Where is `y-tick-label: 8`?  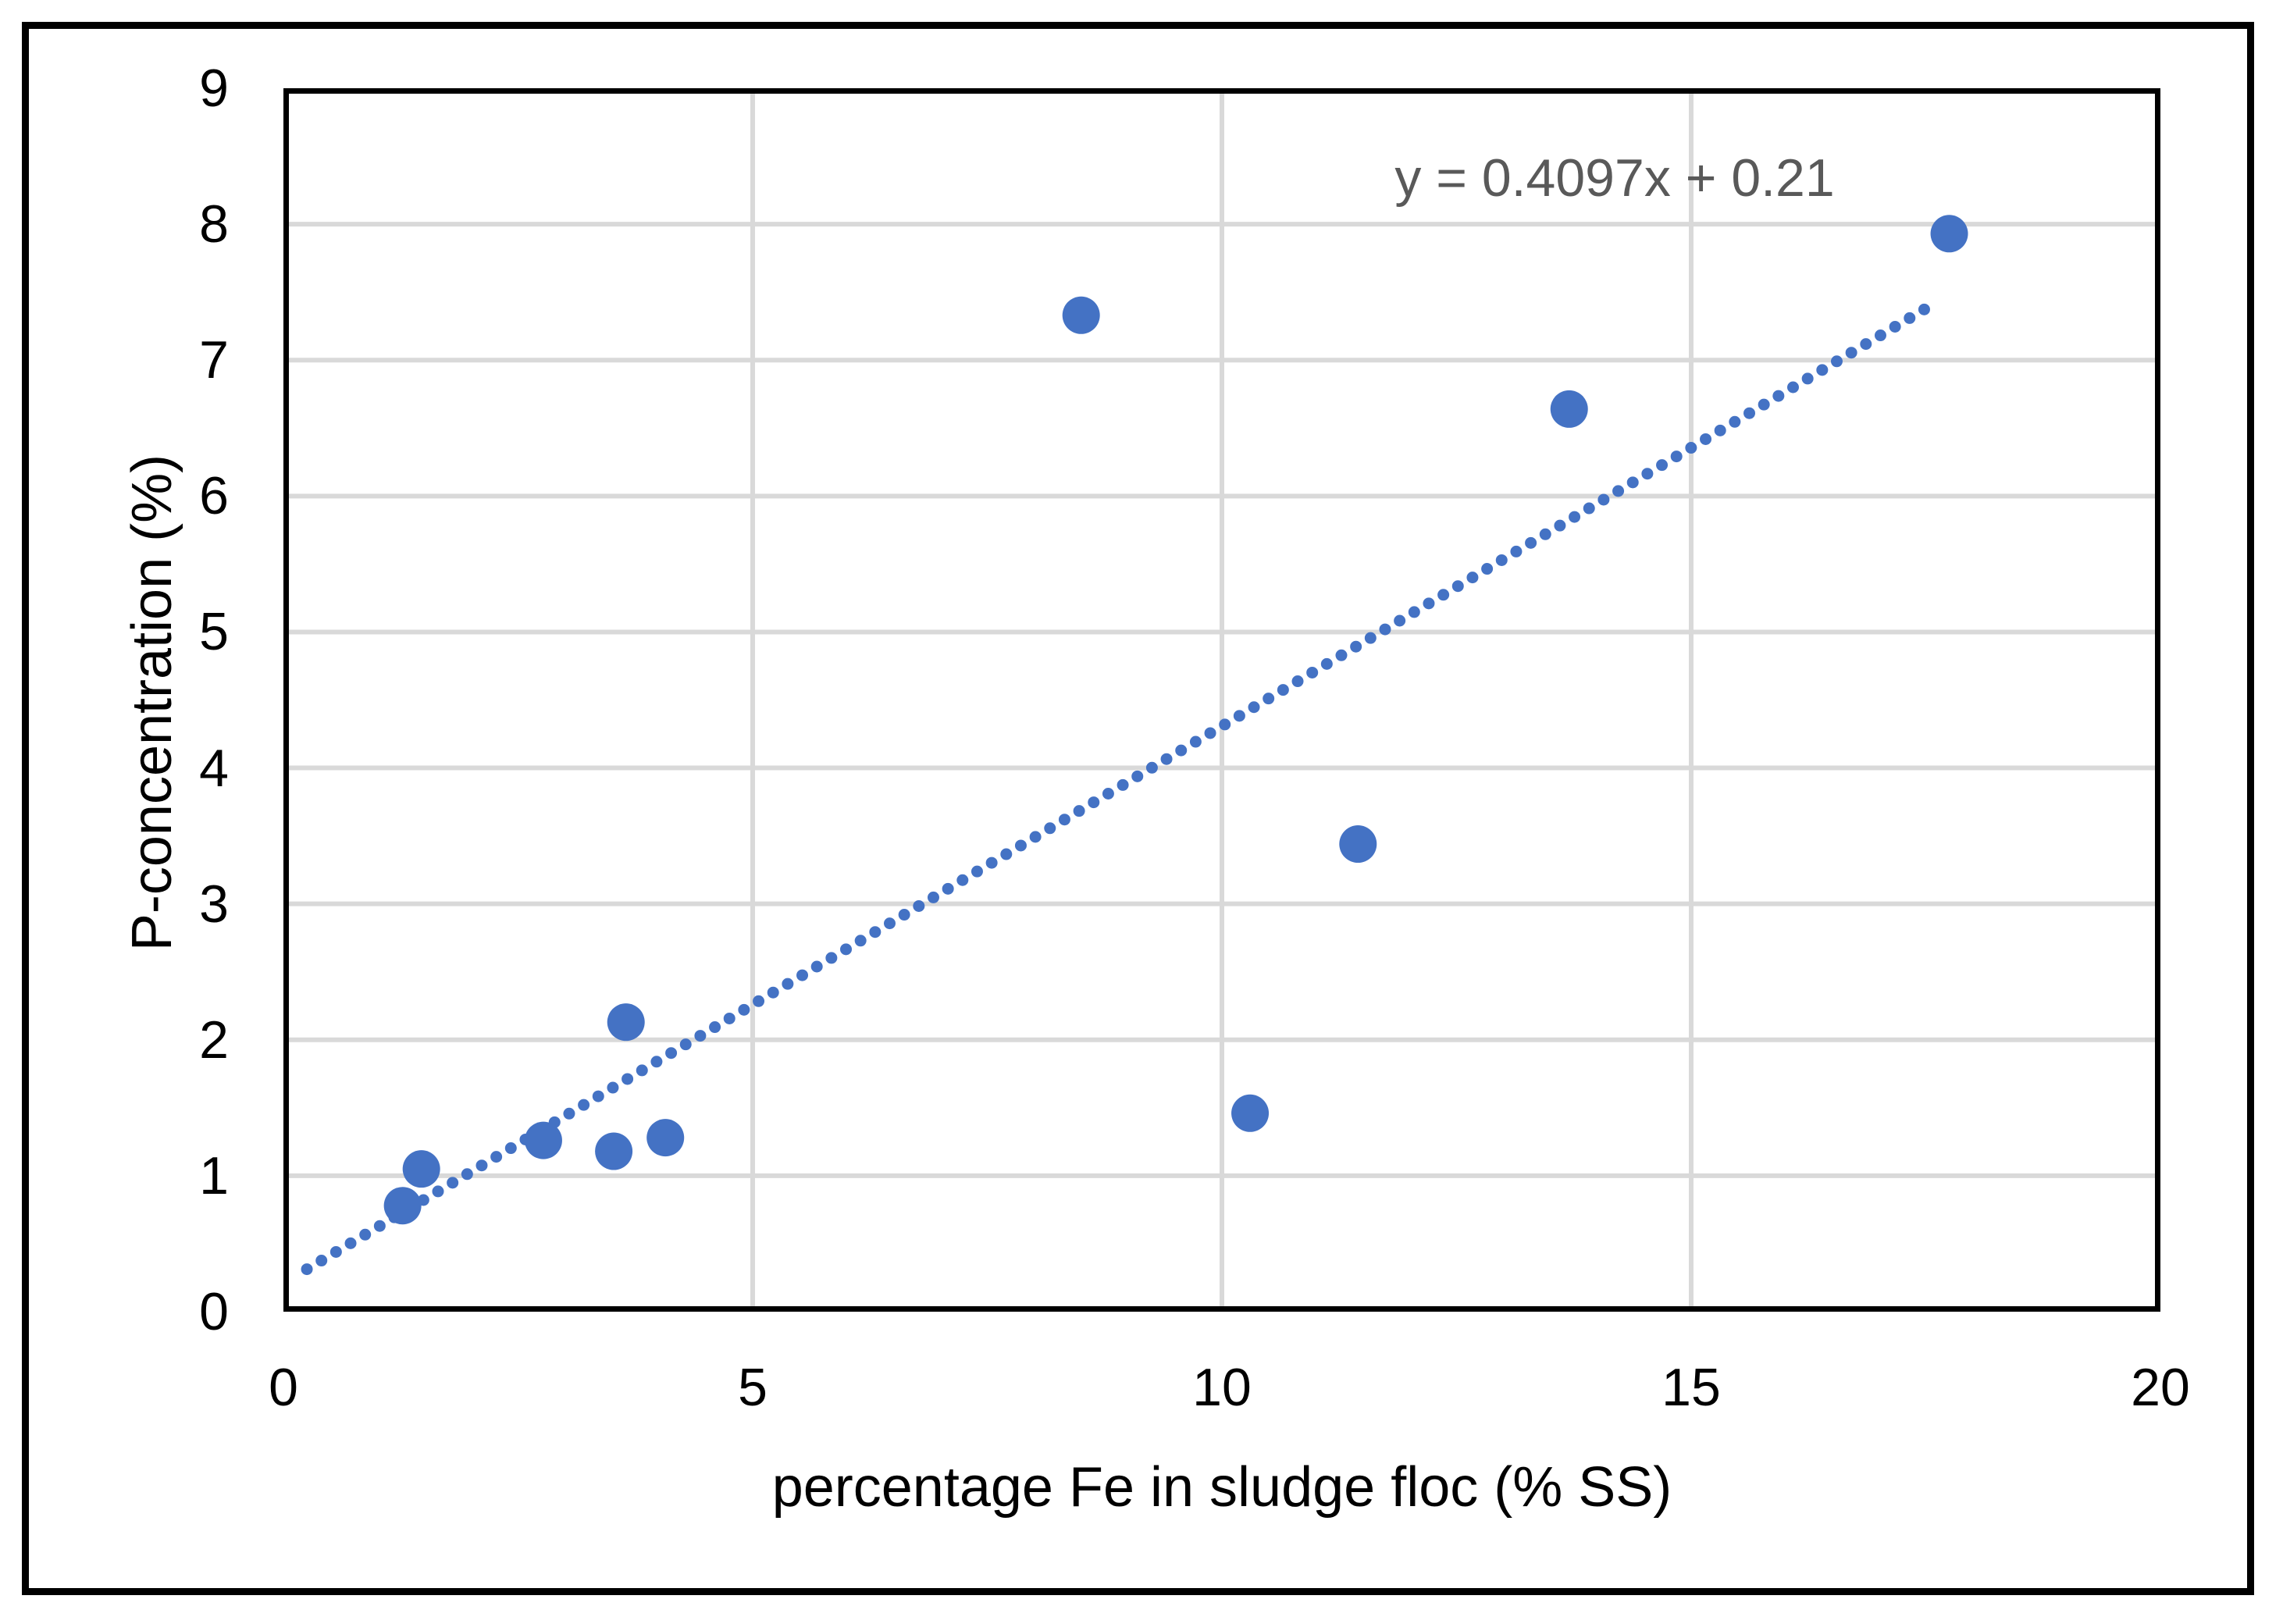
y-tick-label: 8 is located at coordinates (214, 224).